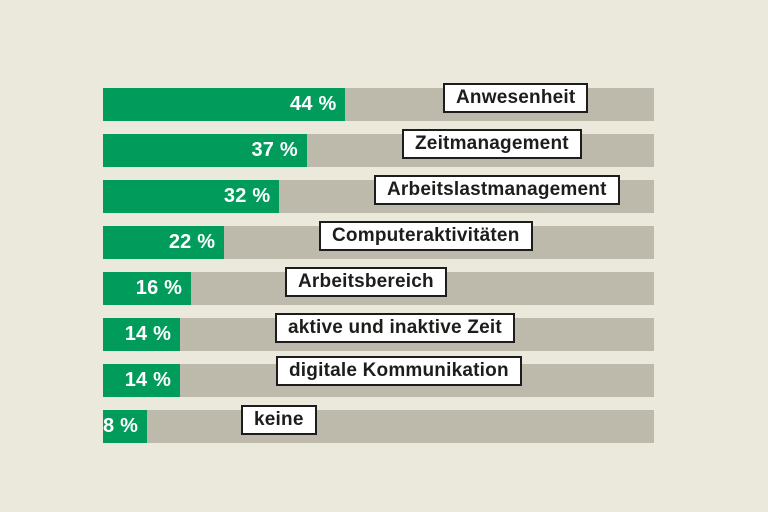 This screenshot has height=512, width=768. I want to click on category-label-box: Arbeitsbereich, so click(366, 282).